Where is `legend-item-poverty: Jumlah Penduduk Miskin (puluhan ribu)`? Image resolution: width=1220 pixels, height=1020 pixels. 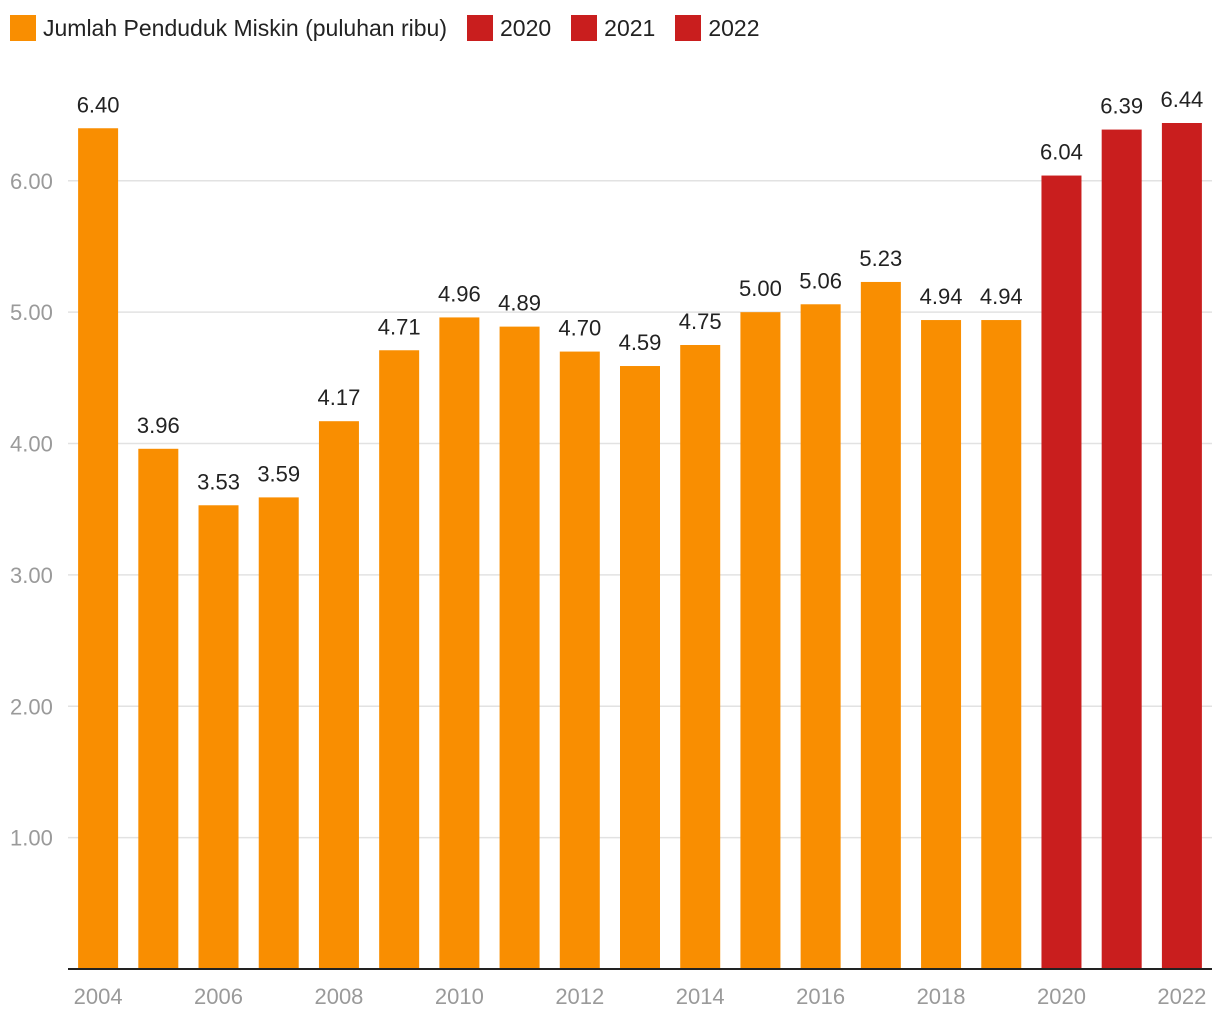
legend-item-poverty: Jumlah Penduduk Miskin (puluhan ribu) is located at coordinates (228, 28).